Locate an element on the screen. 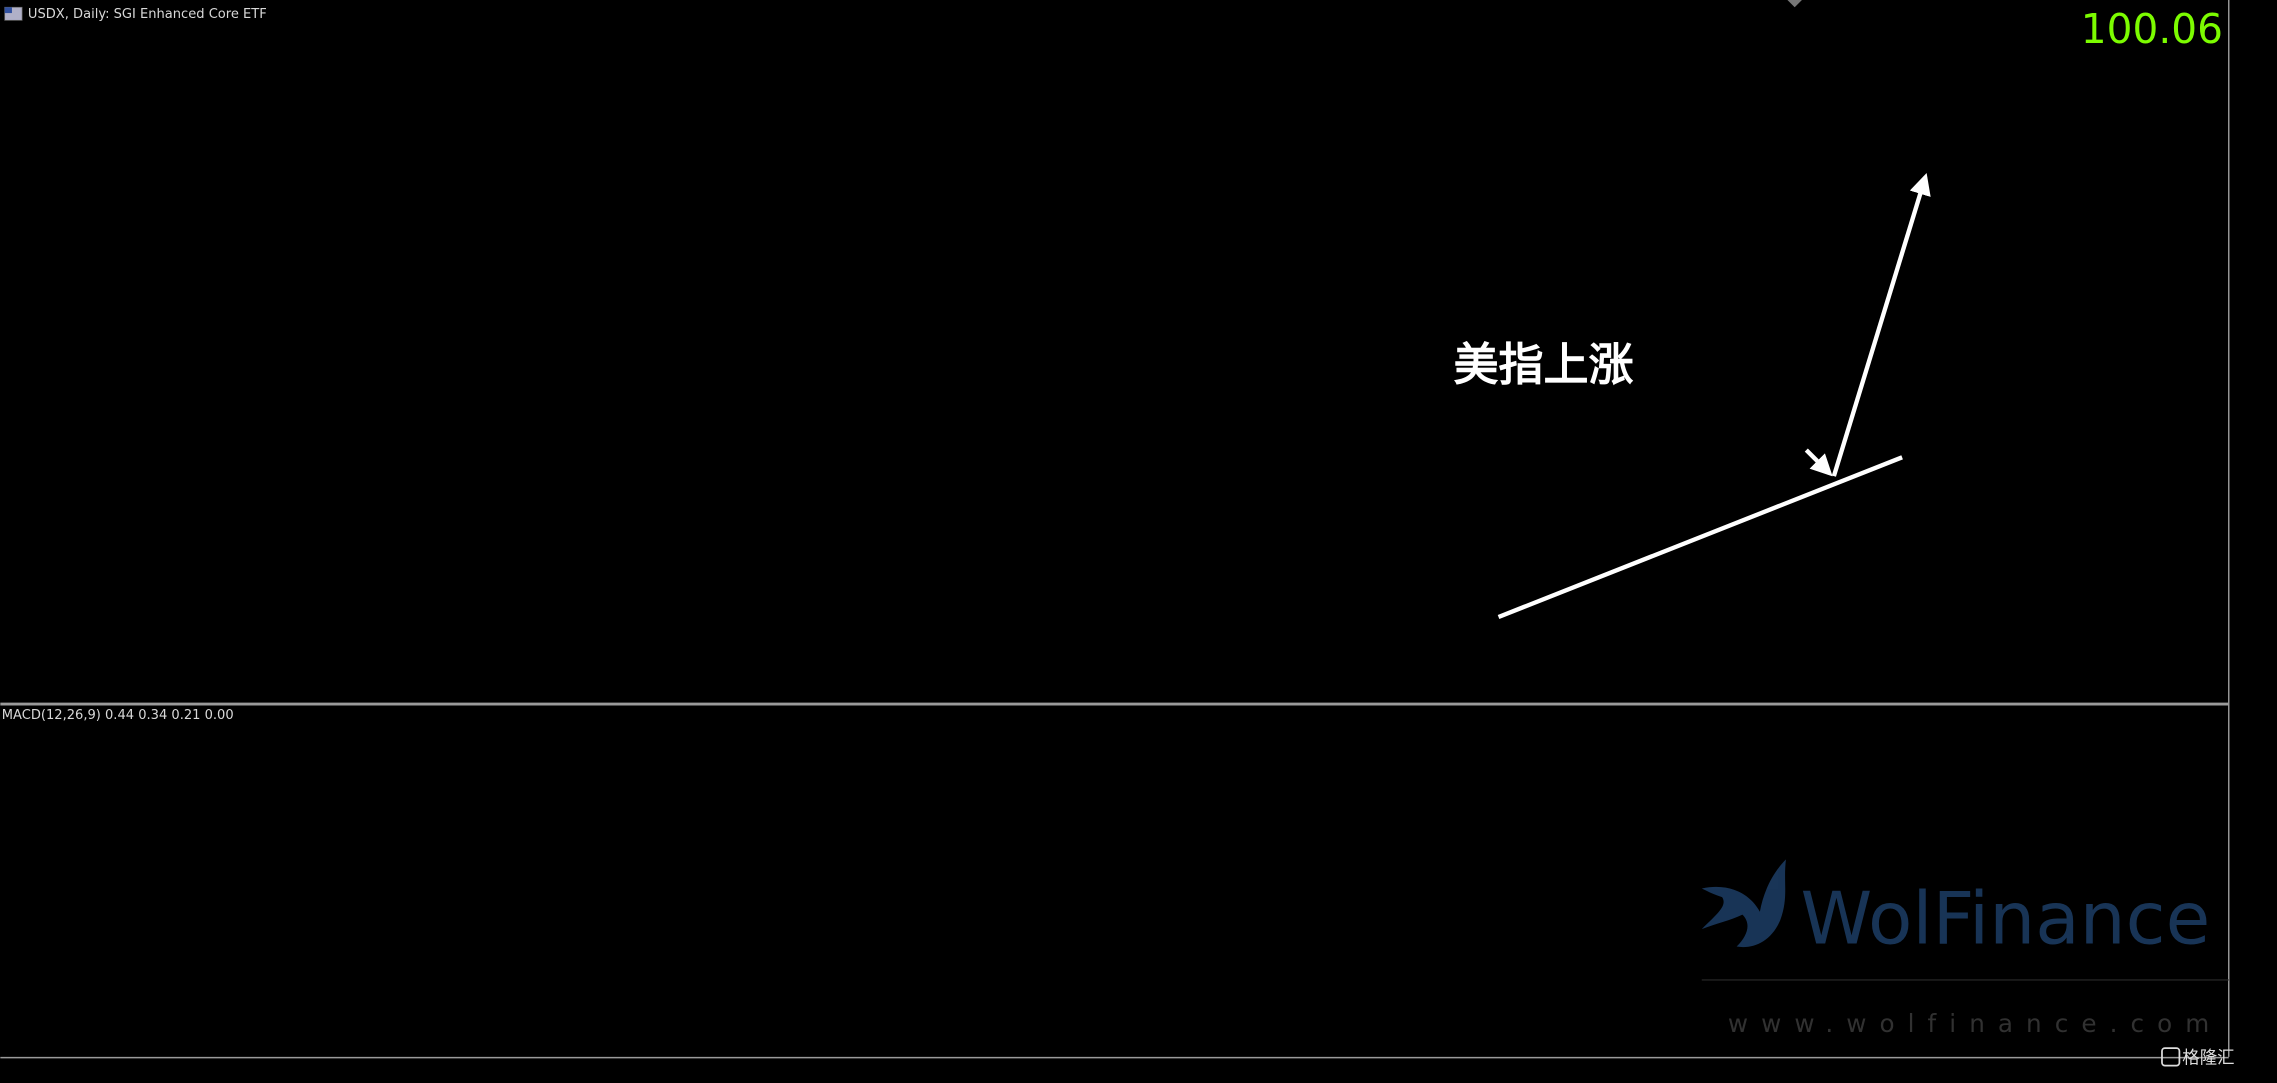 The height and width of the screenshot is (1083, 2277). symbol-icon-flag is located at coordinates (8, 10).